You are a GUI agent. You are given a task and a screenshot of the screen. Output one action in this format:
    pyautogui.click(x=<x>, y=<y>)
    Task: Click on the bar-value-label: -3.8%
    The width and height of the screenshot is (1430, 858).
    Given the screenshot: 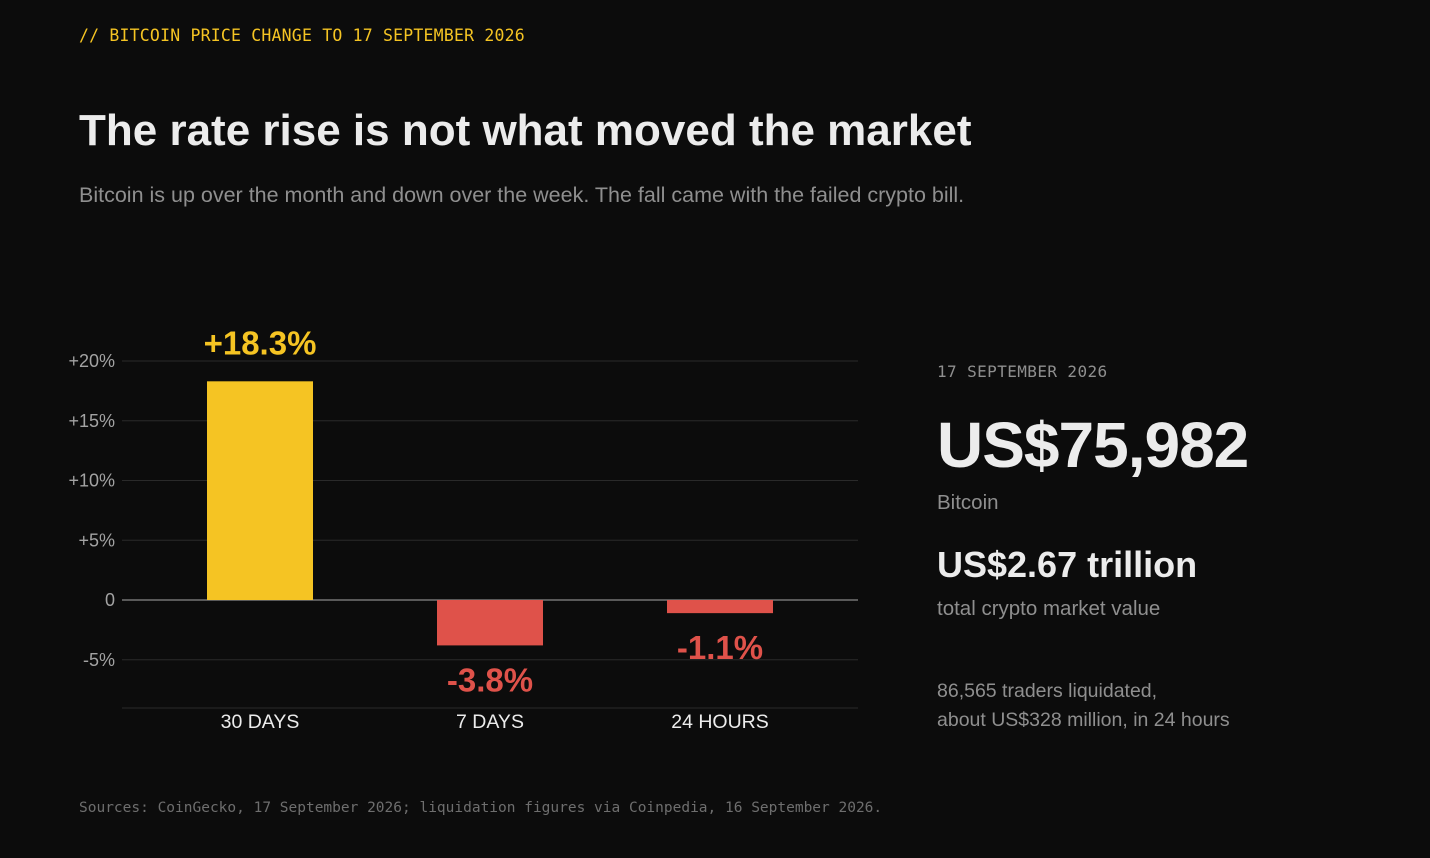 What is the action you would take?
    pyautogui.click(x=490, y=679)
    